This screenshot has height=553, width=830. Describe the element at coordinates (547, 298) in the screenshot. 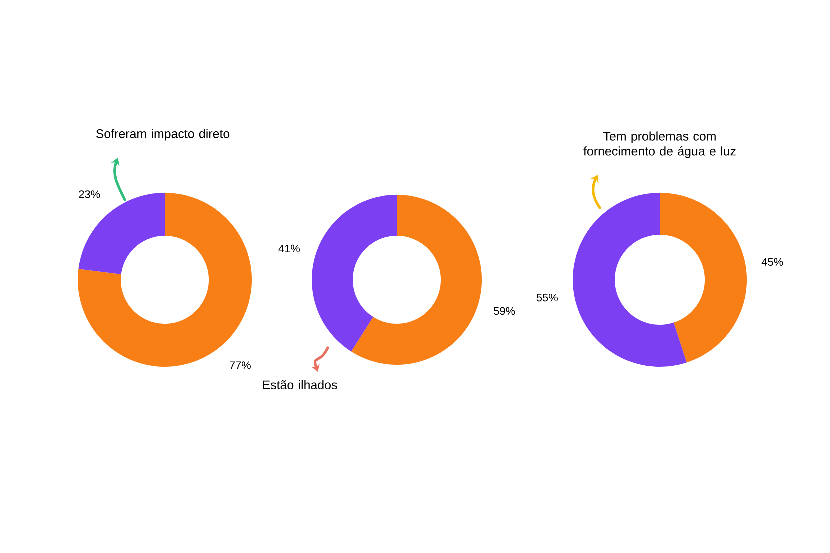

I see `data-label: 55%` at that location.